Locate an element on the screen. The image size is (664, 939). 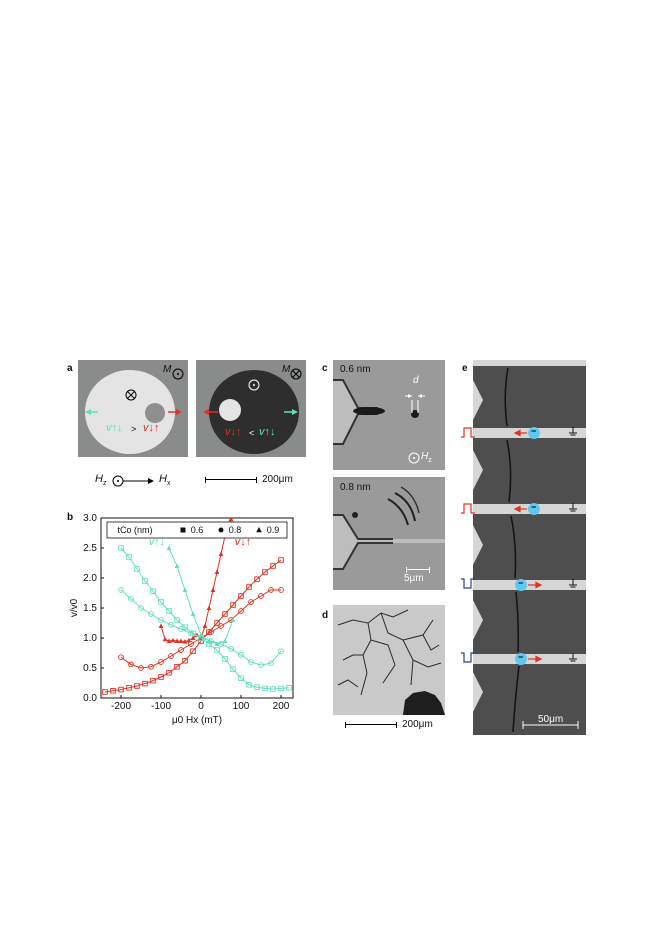
panel-d-scalebar is located at coordinates (371, 725).